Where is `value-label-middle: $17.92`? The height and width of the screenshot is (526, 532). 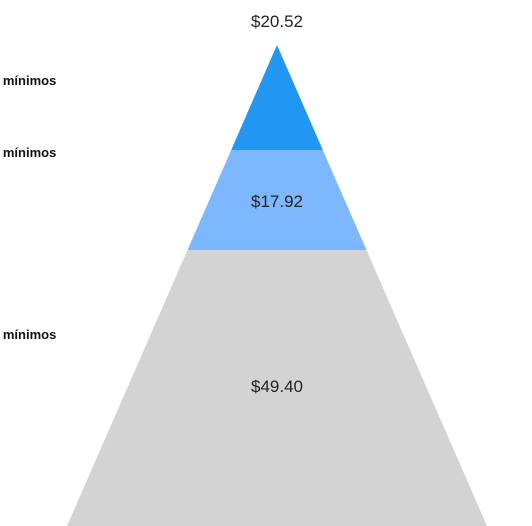 value-label-middle: $17.92 is located at coordinates (277, 201).